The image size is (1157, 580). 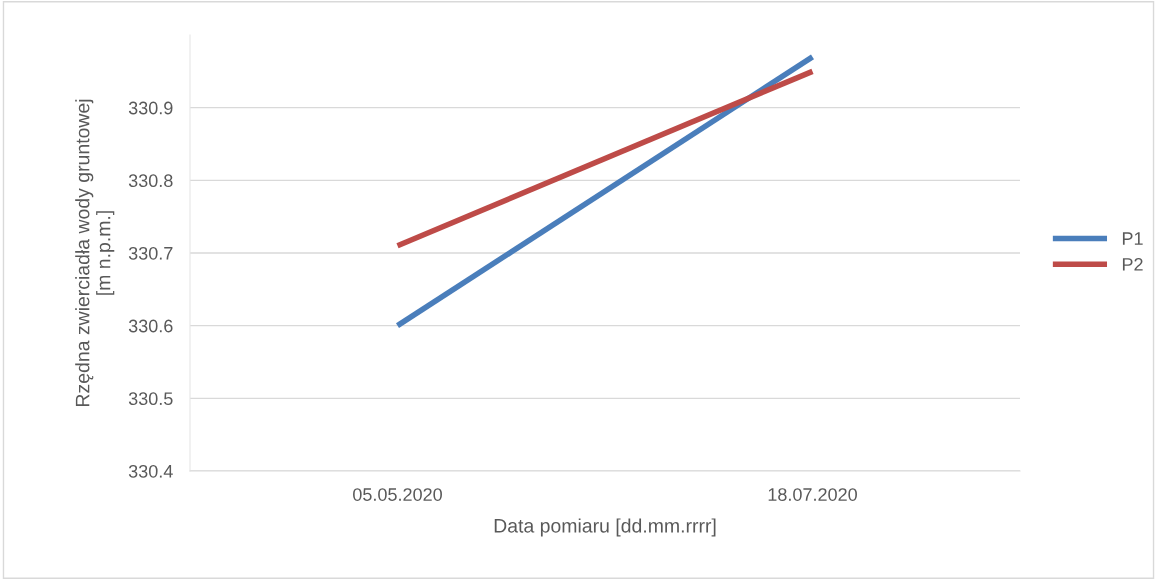 What do you see at coordinates (150, 471) in the screenshot?
I see `y-tick-label: 330.4` at bounding box center [150, 471].